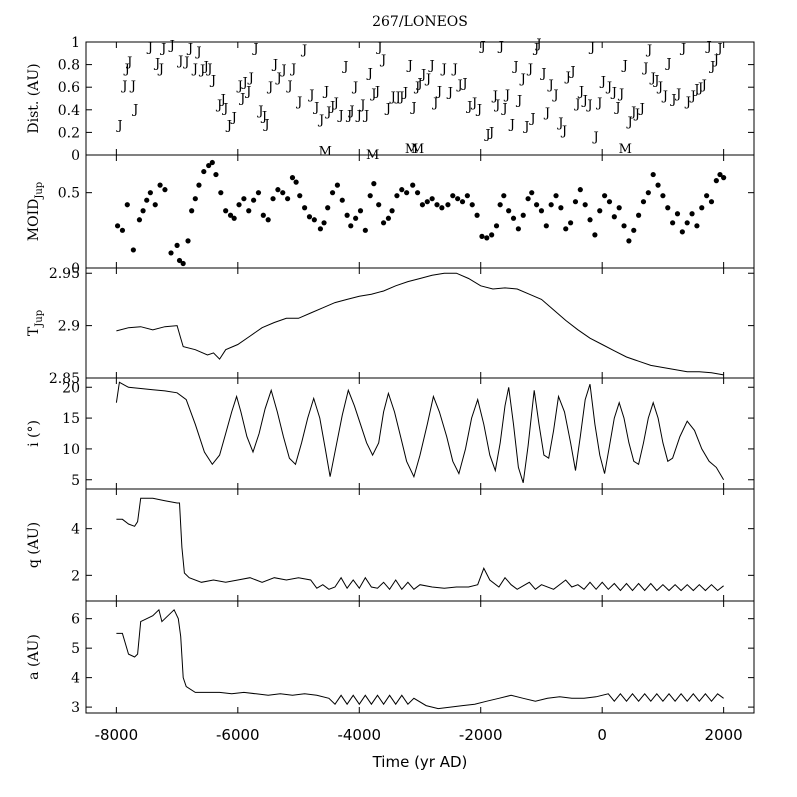  I want to click on y-tick-label: 0.8, so click(69, 66).